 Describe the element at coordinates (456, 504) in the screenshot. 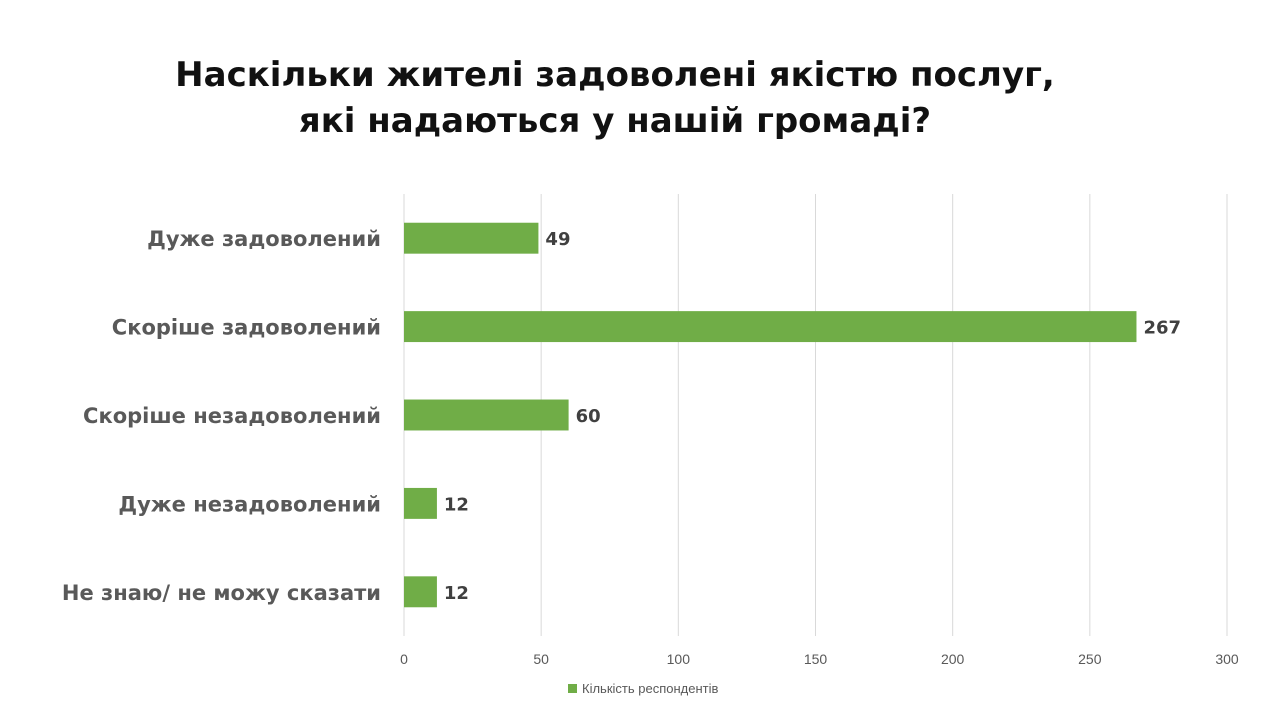

I see `value-label-3: 12` at that location.